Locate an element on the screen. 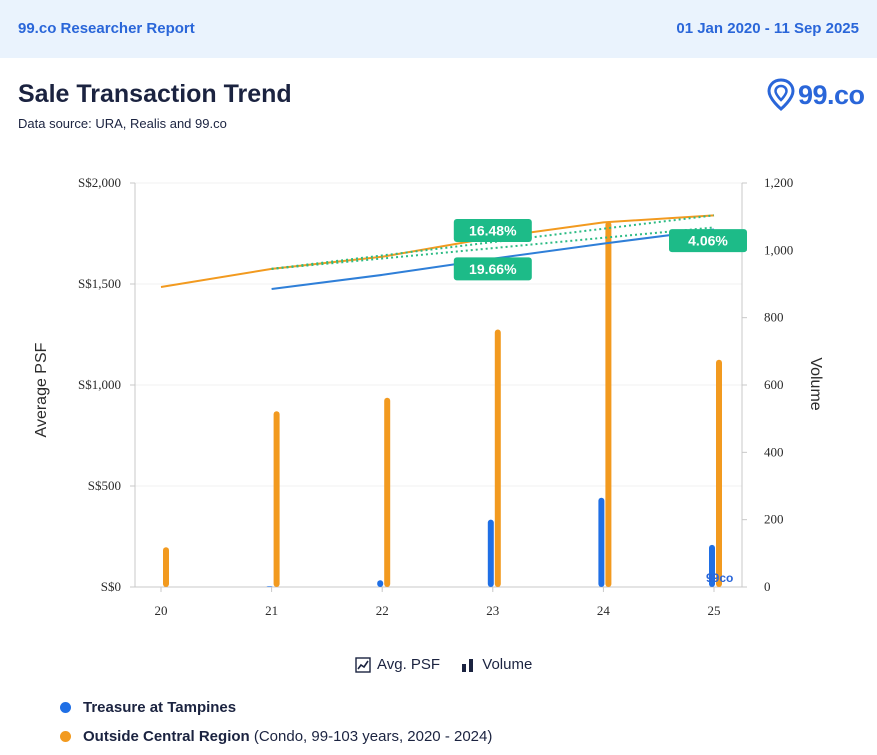 This screenshot has width=877, height=755. growth-badge-label: 19.66% is located at coordinates (493, 269).